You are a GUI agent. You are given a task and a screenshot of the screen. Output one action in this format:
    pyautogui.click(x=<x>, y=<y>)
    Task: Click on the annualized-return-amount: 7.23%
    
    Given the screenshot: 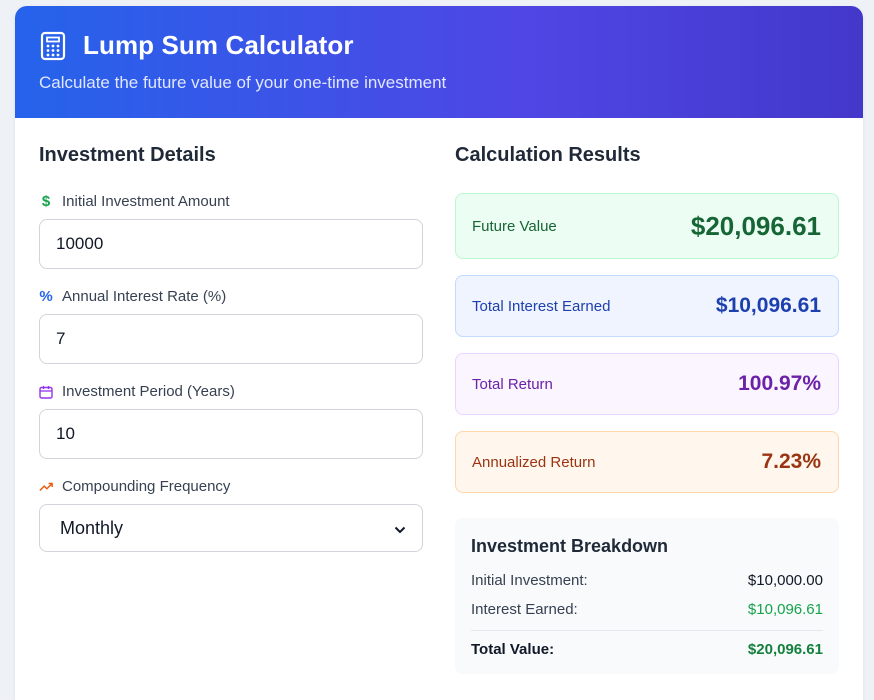 What is the action you would take?
    pyautogui.click(x=791, y=461)
    